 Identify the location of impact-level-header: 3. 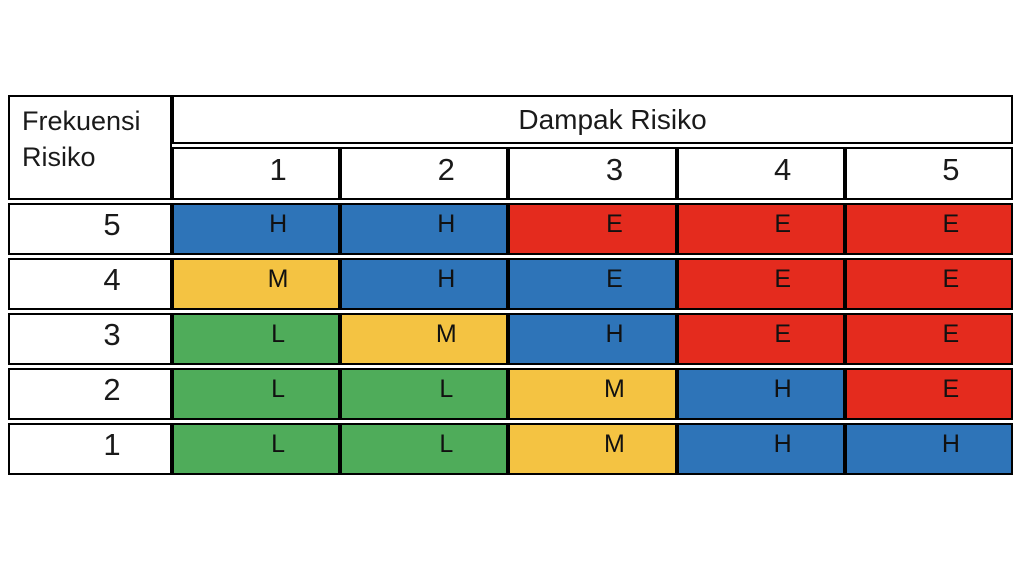
(592, 173).